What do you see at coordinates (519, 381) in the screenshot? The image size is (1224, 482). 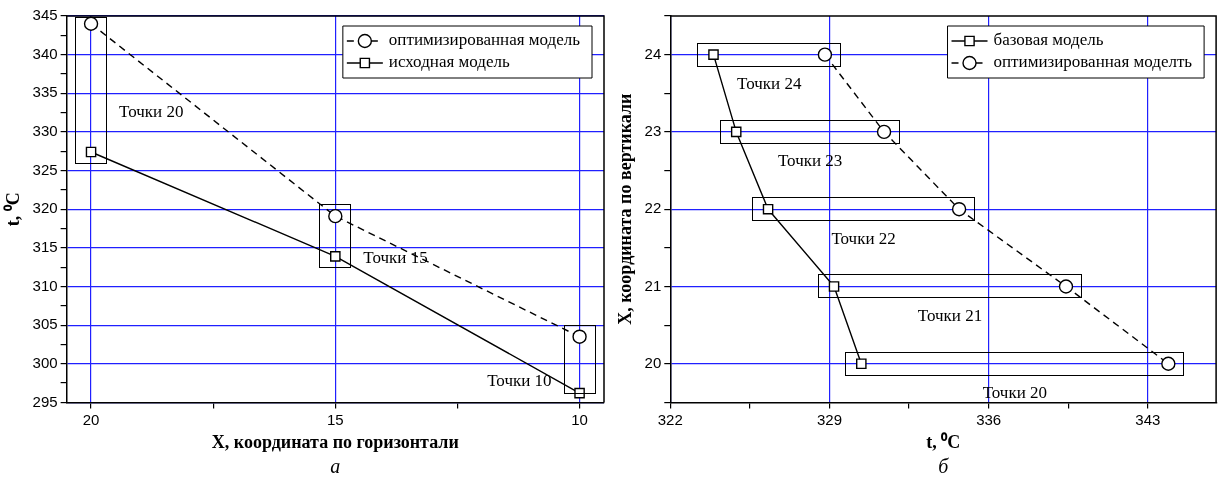 I see `annotation: Точки 10` at bounding box center [519, 381].